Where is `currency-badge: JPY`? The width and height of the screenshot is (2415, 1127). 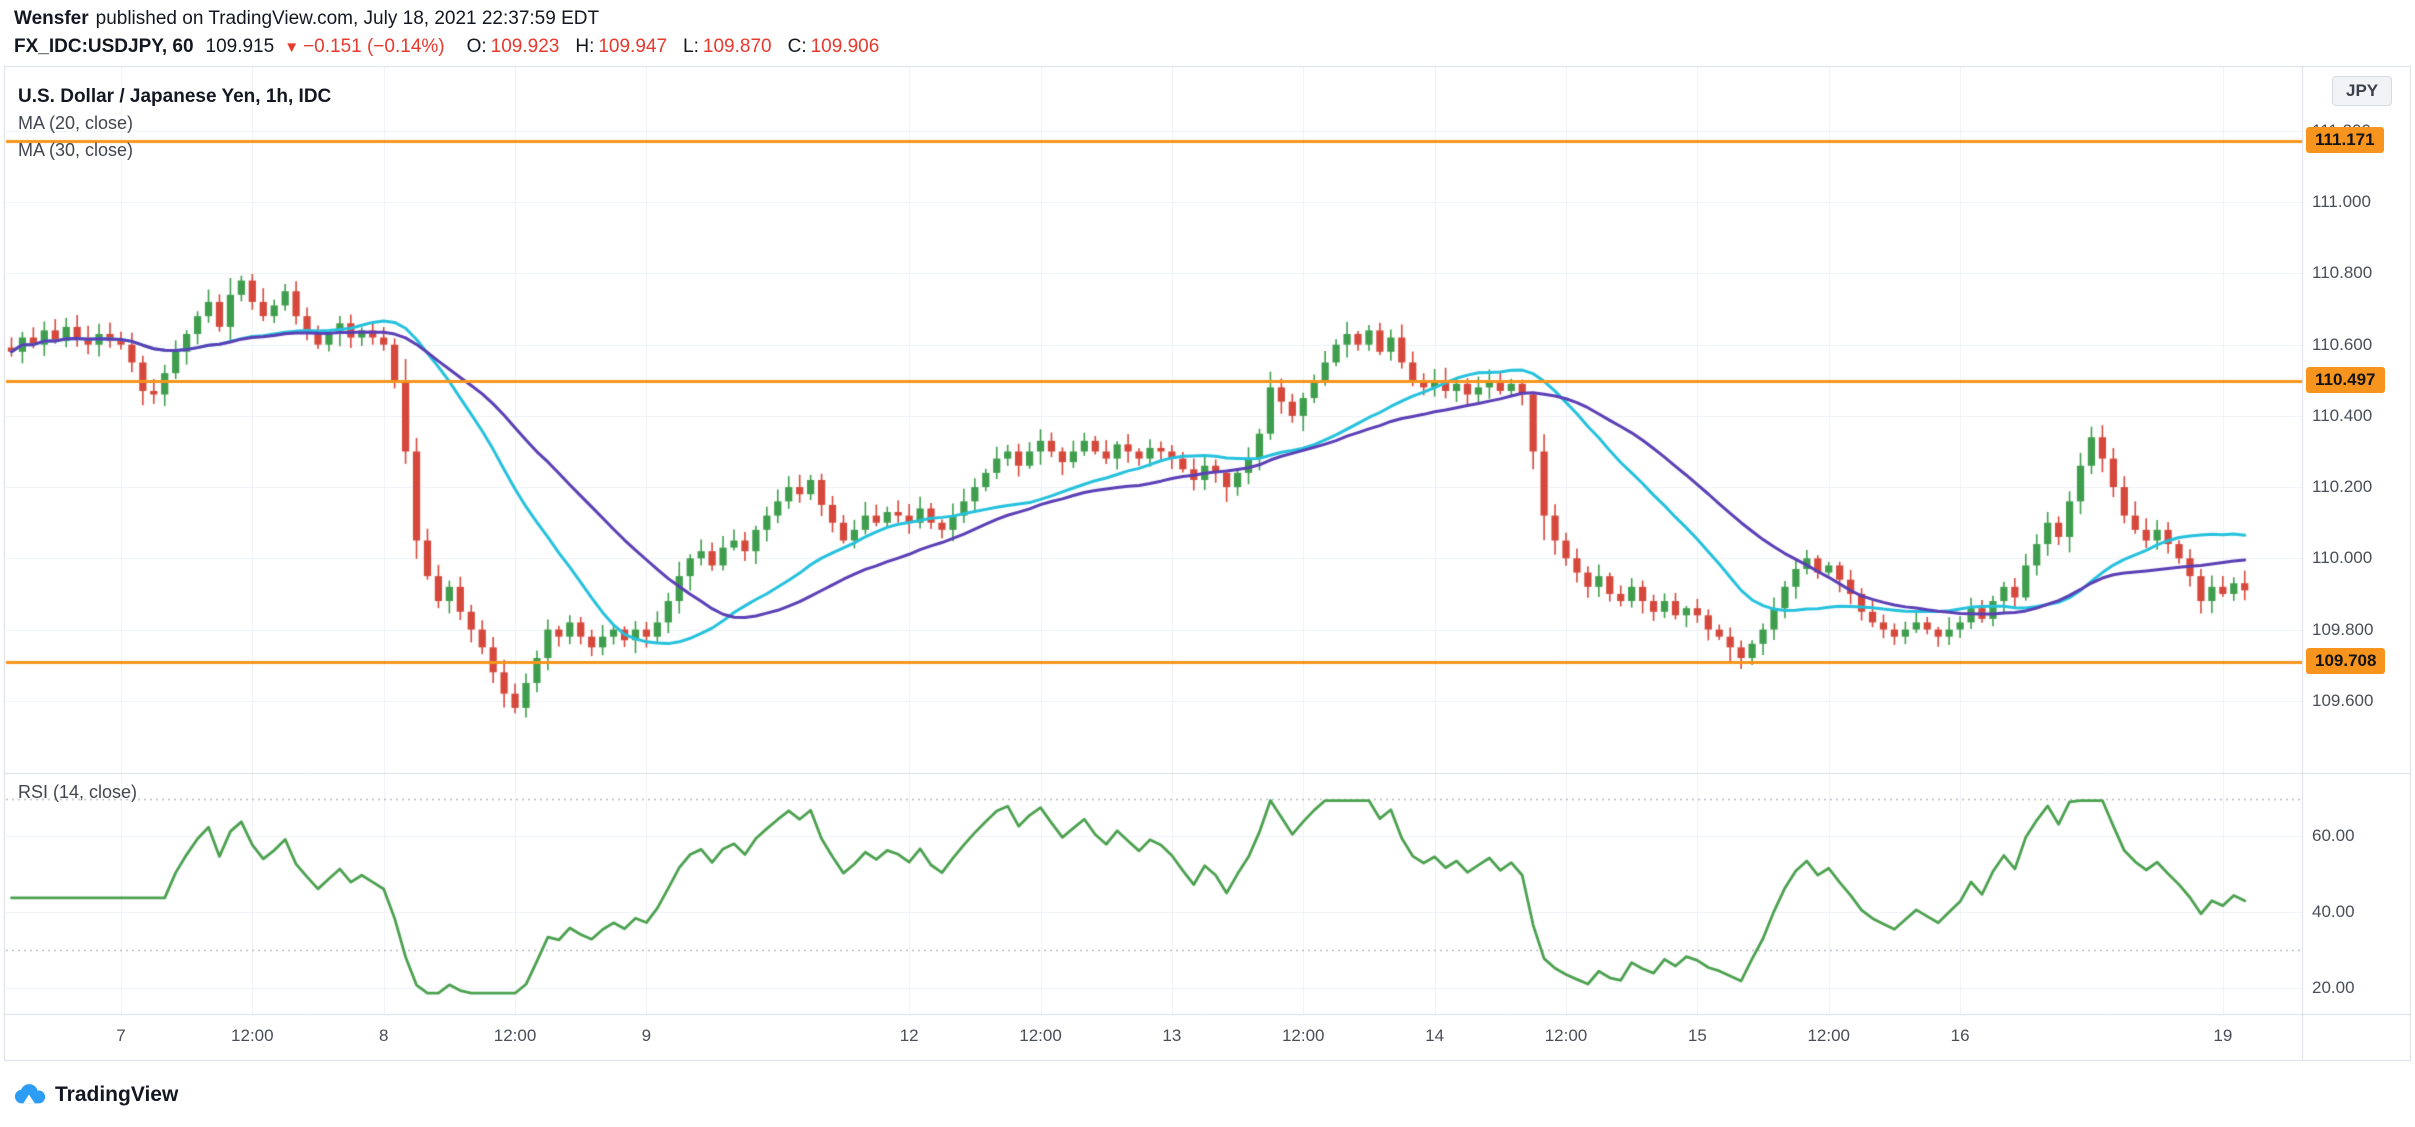
currency-badge: JPY is located at coordinates (2362, 91).